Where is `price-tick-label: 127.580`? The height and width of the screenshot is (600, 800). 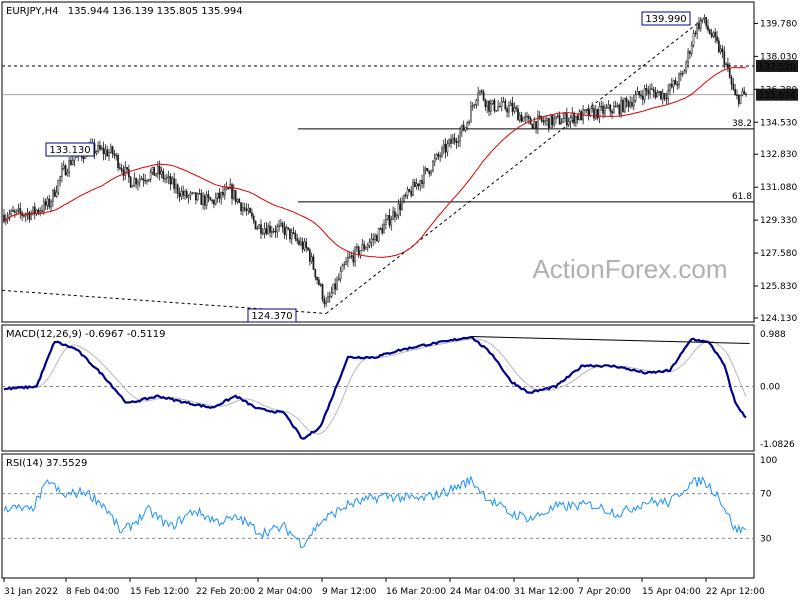 price-tick-label: 127.580 is located at coordinates (778, 254).